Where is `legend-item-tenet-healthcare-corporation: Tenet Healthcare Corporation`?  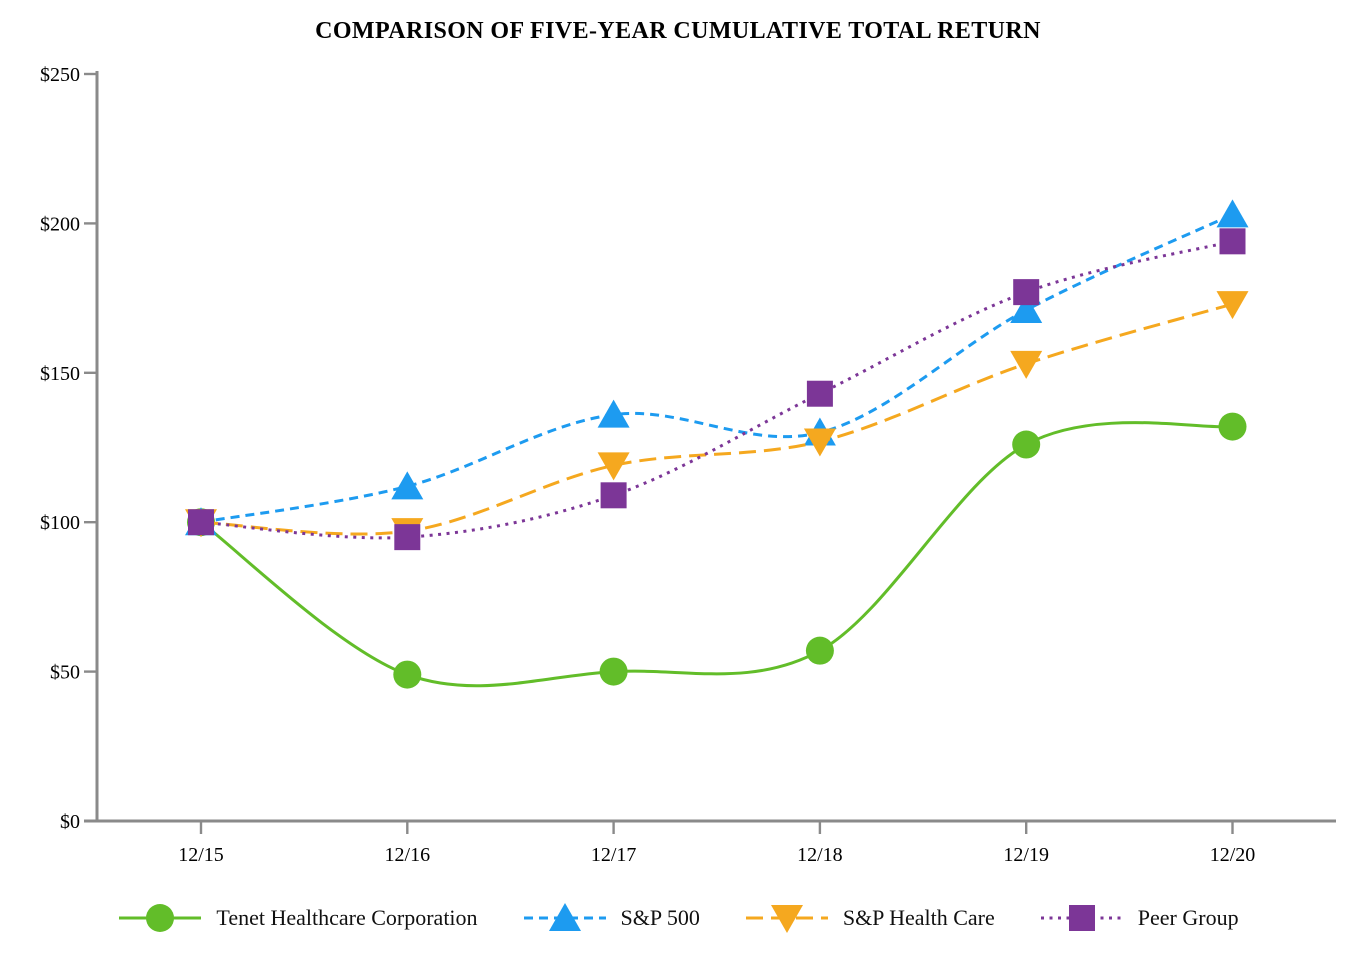 legend-item-tenet-healthcare-corporation: Tenet Healthcare Corporation is located at coordinates (297, 918).